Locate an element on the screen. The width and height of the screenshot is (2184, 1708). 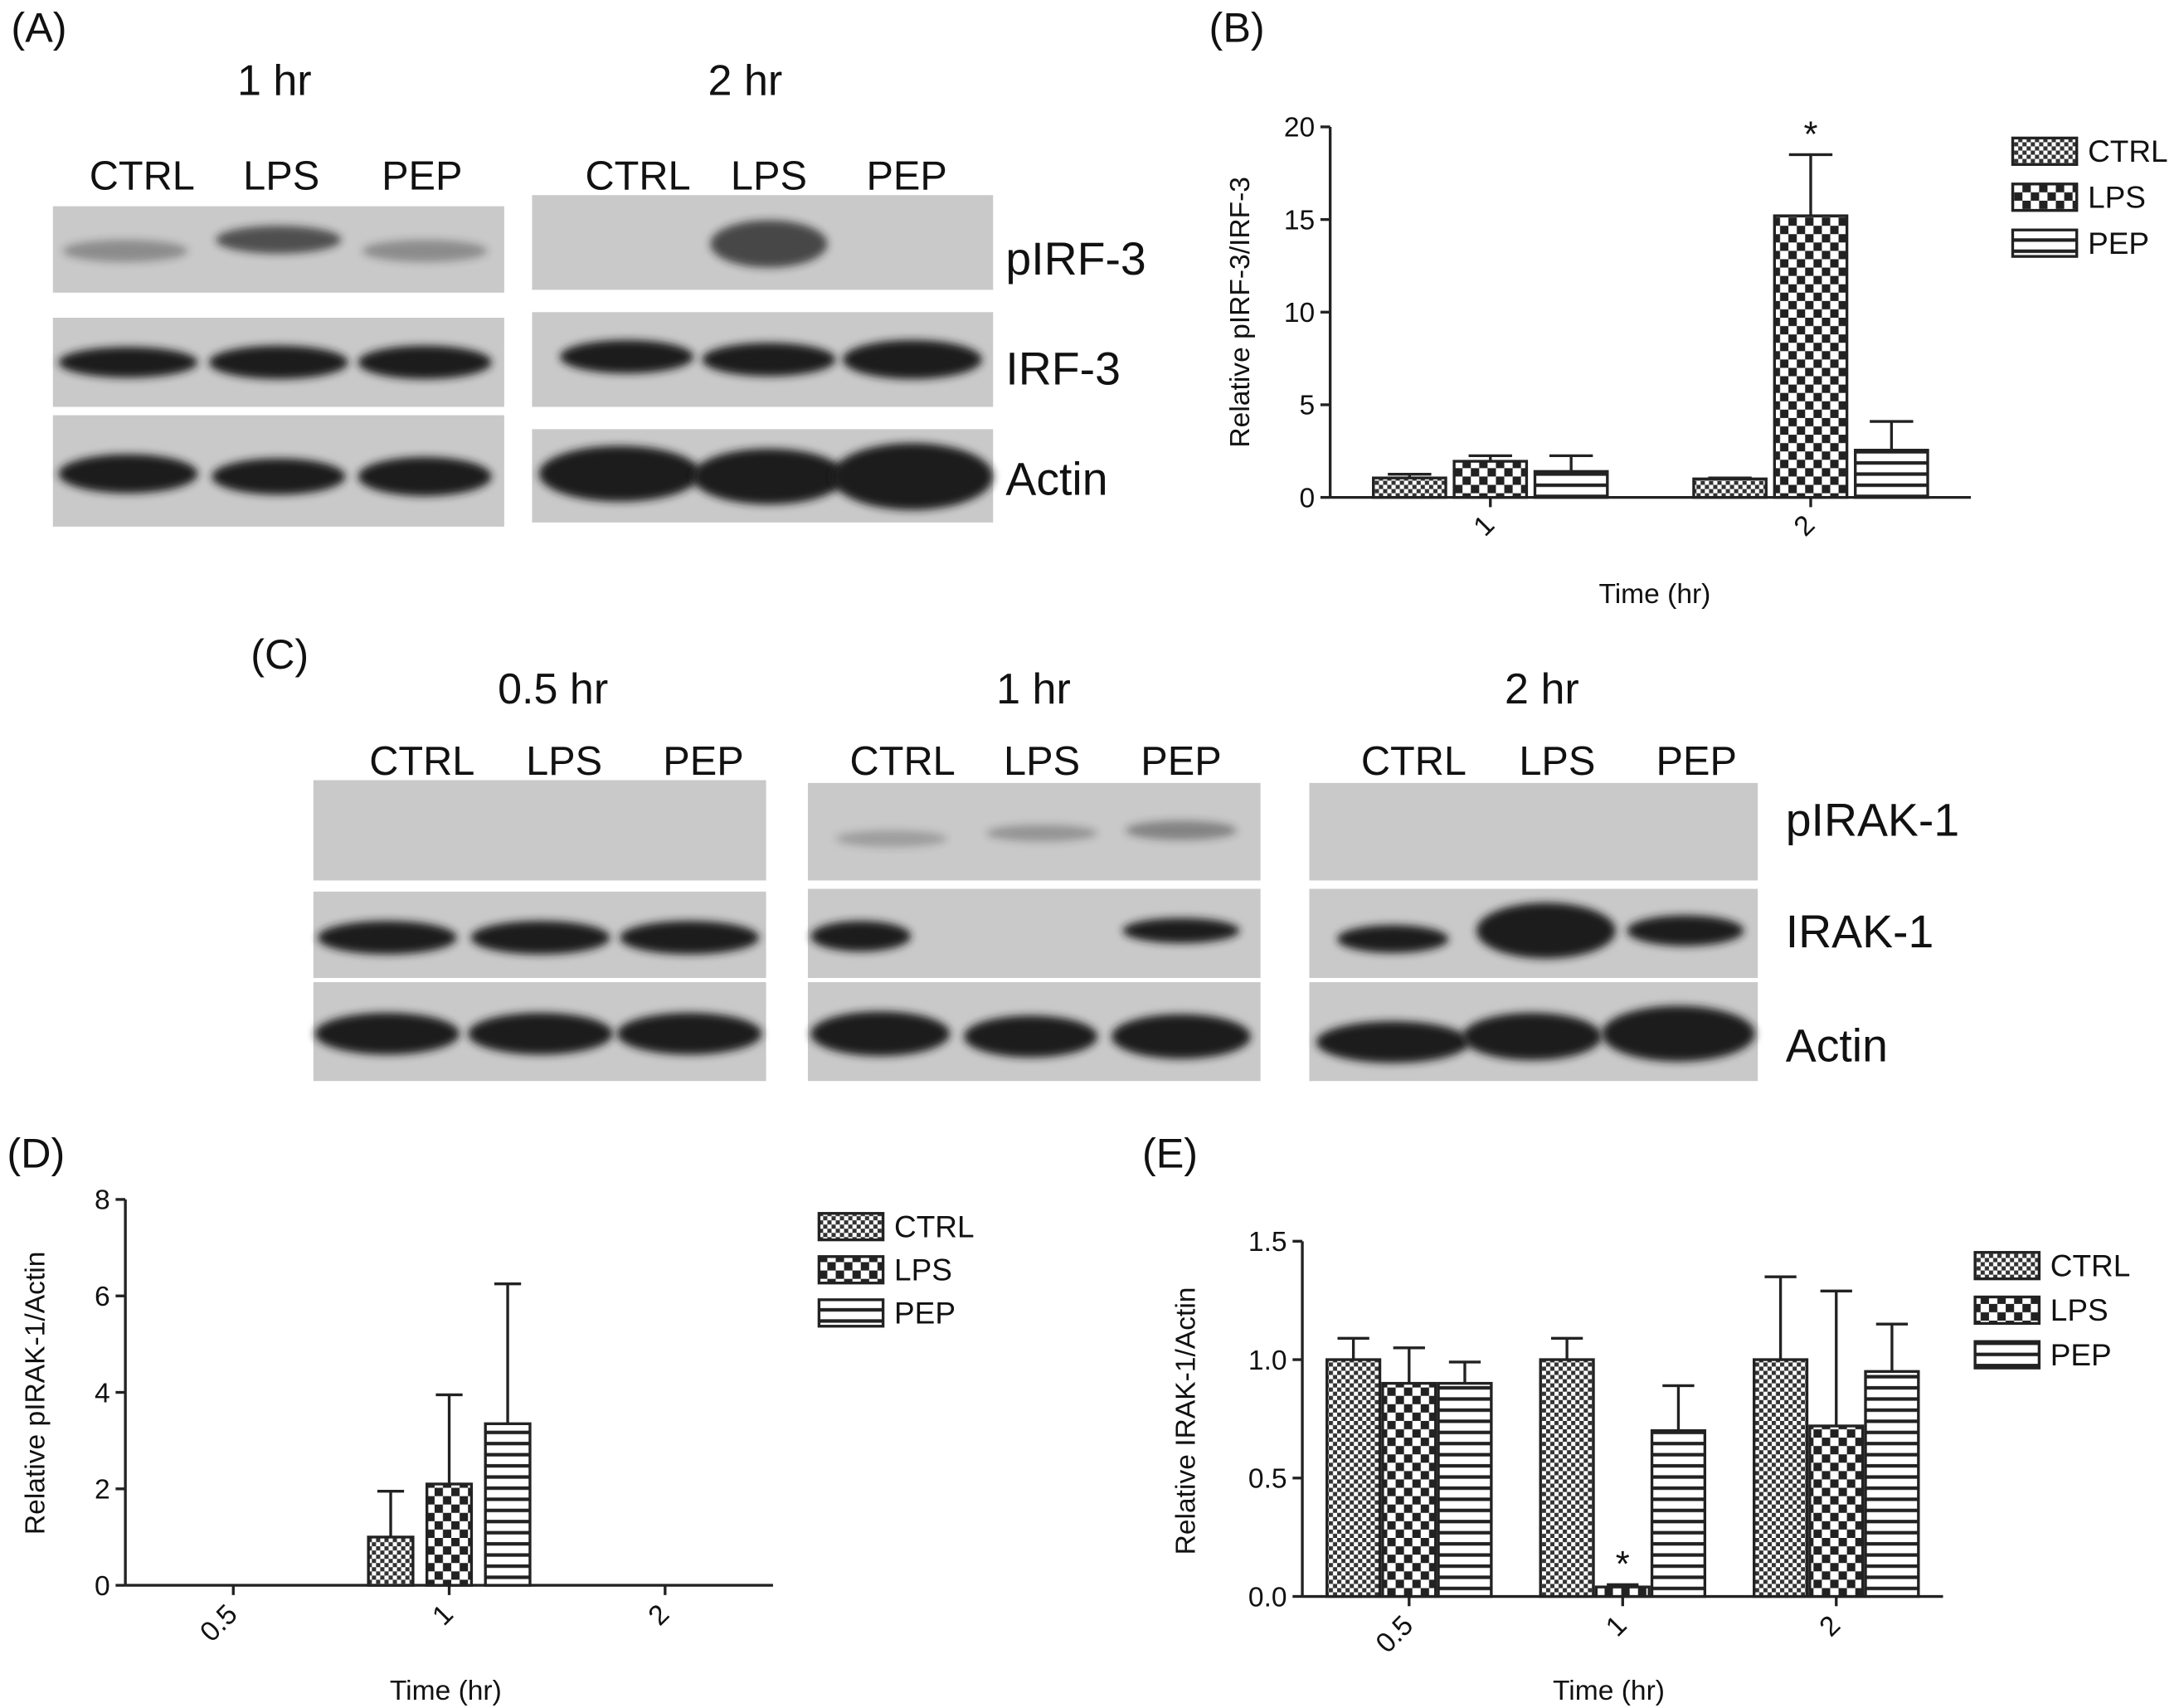
y-tick-label: 1.0 is located at coordinates (1267, 1360).